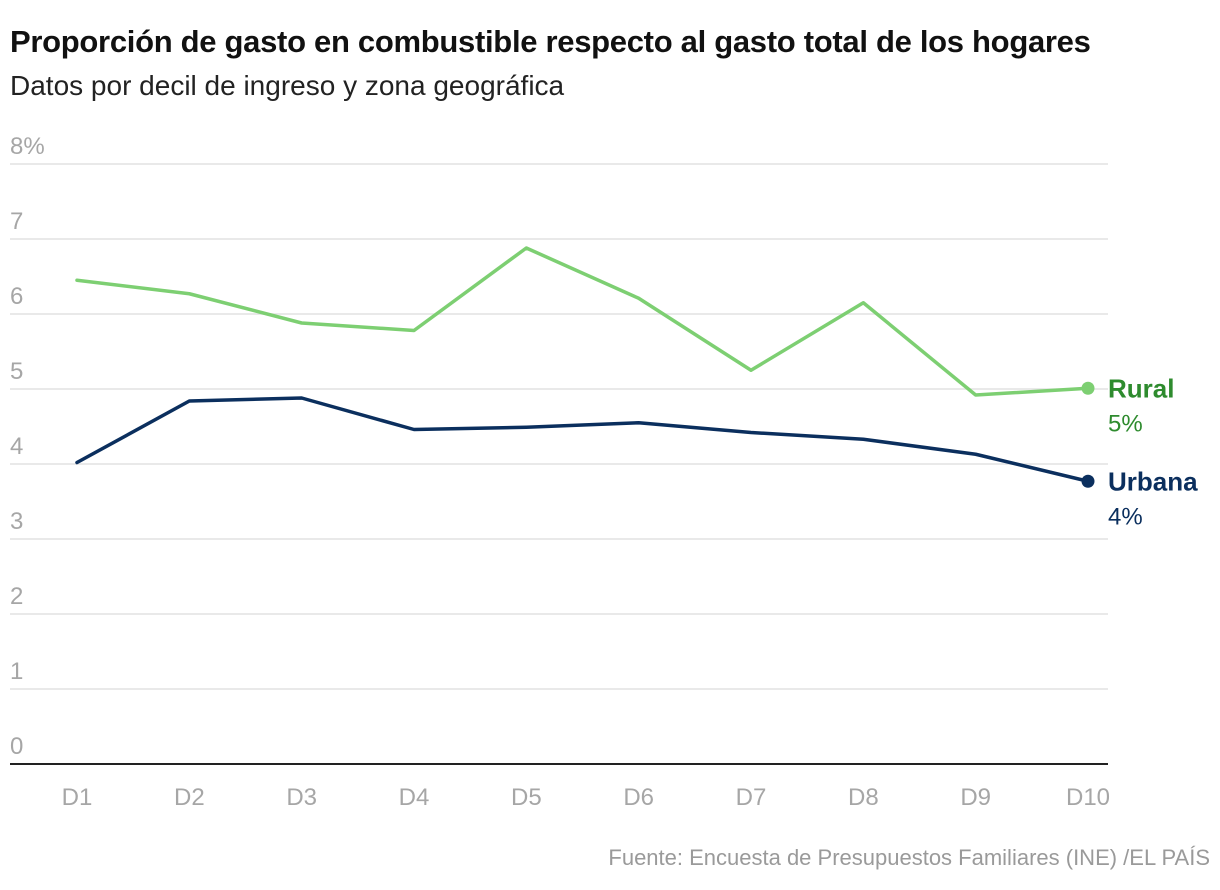 This screenshot has width=1220, height=890. I want to click on x-tick-label: D2, so click(189, 797).